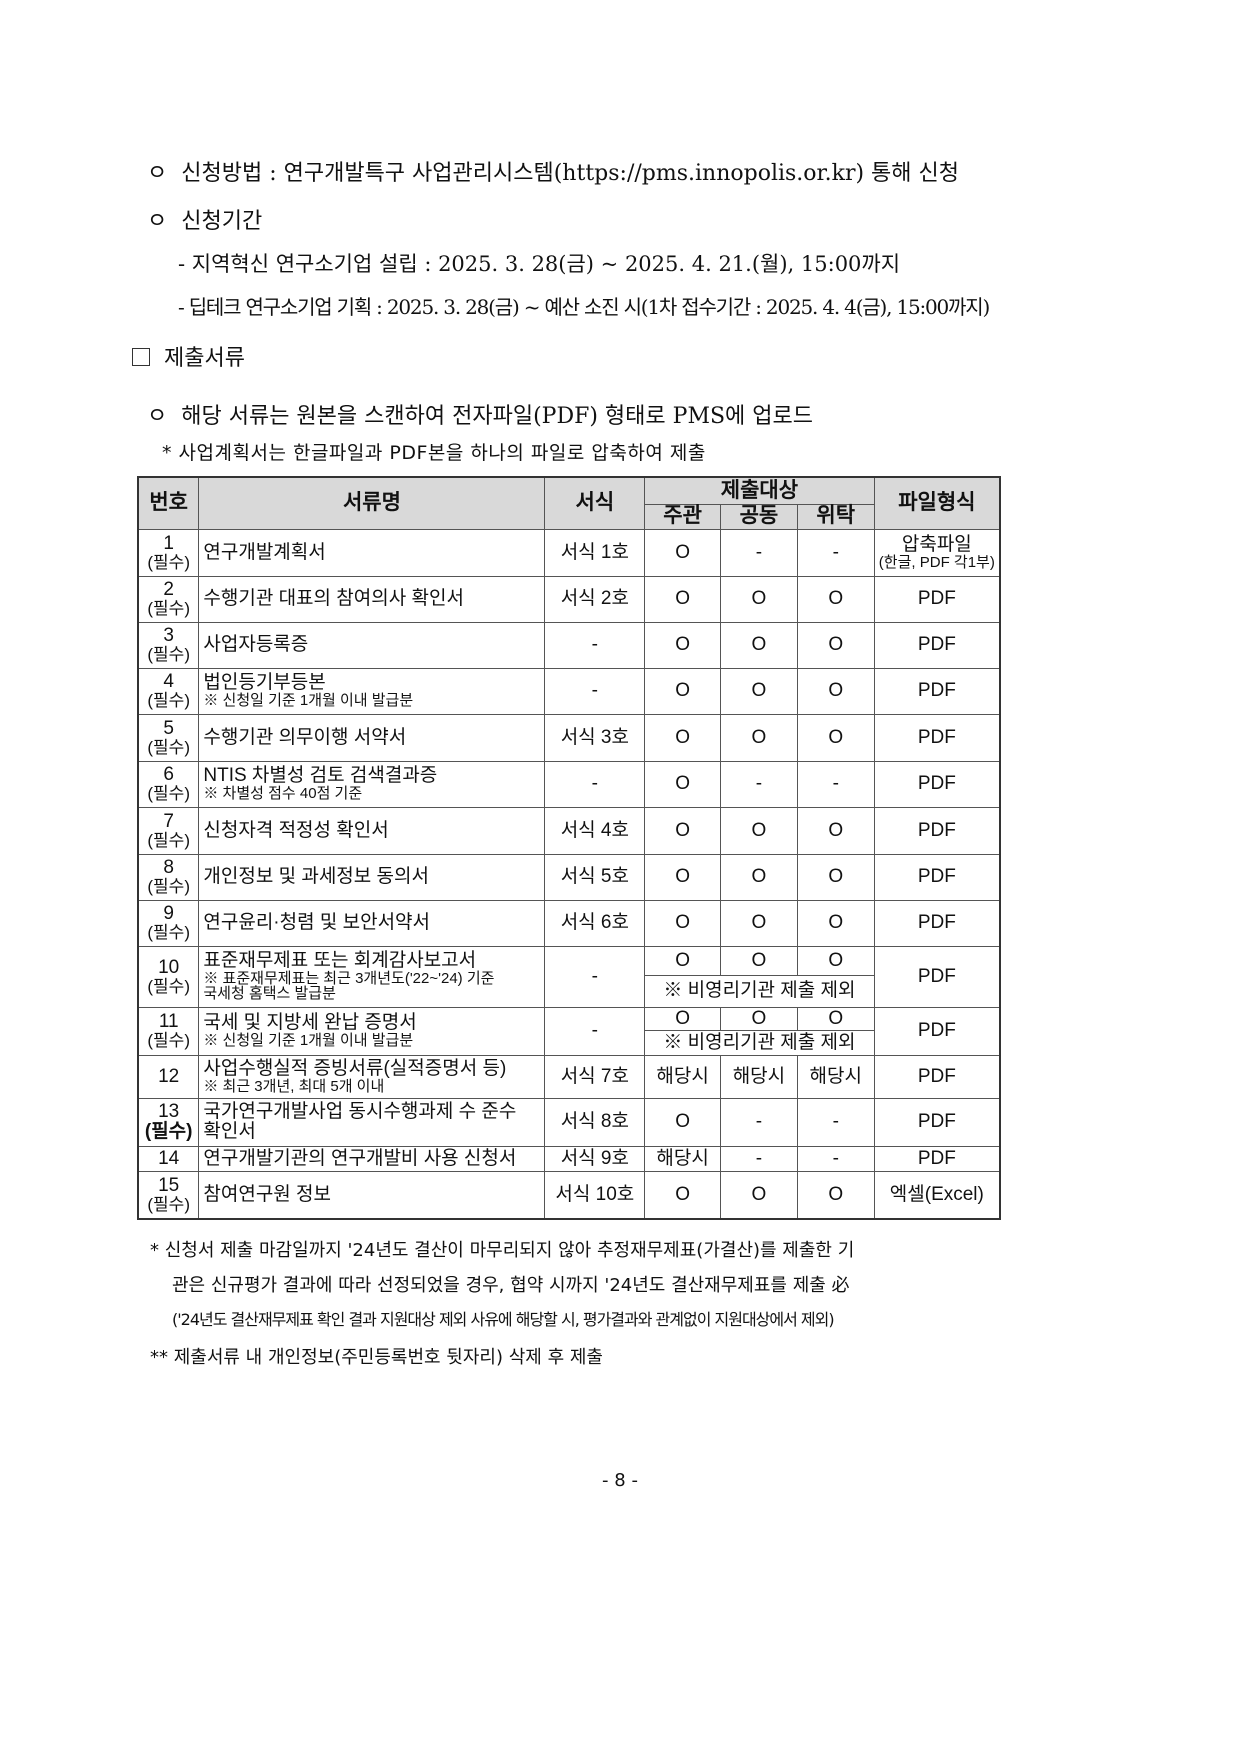 The image size is (1240, 1753). I want to click on form-number: 서식 4호, so click(594, 830).